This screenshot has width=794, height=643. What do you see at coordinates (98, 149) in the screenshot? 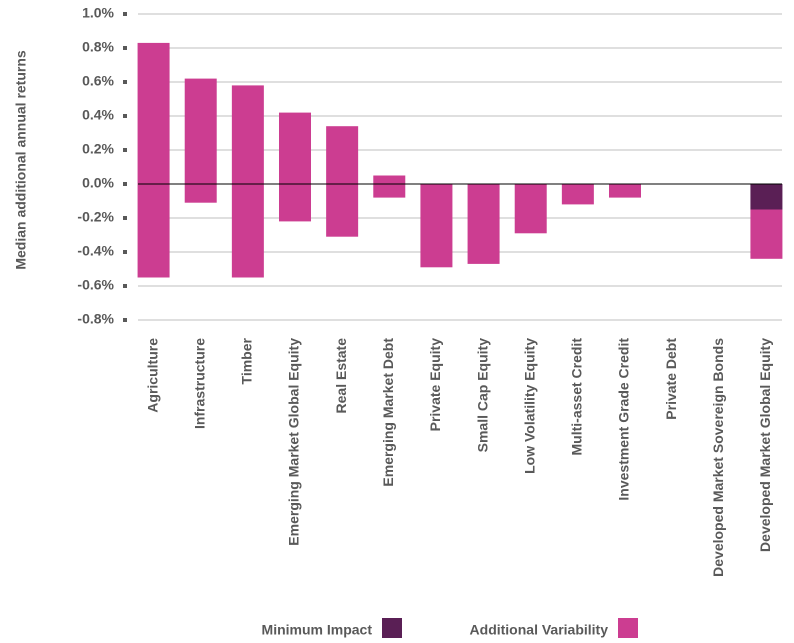
I see `y-tick-label: 0.2%` at bounding box center [98, 149].